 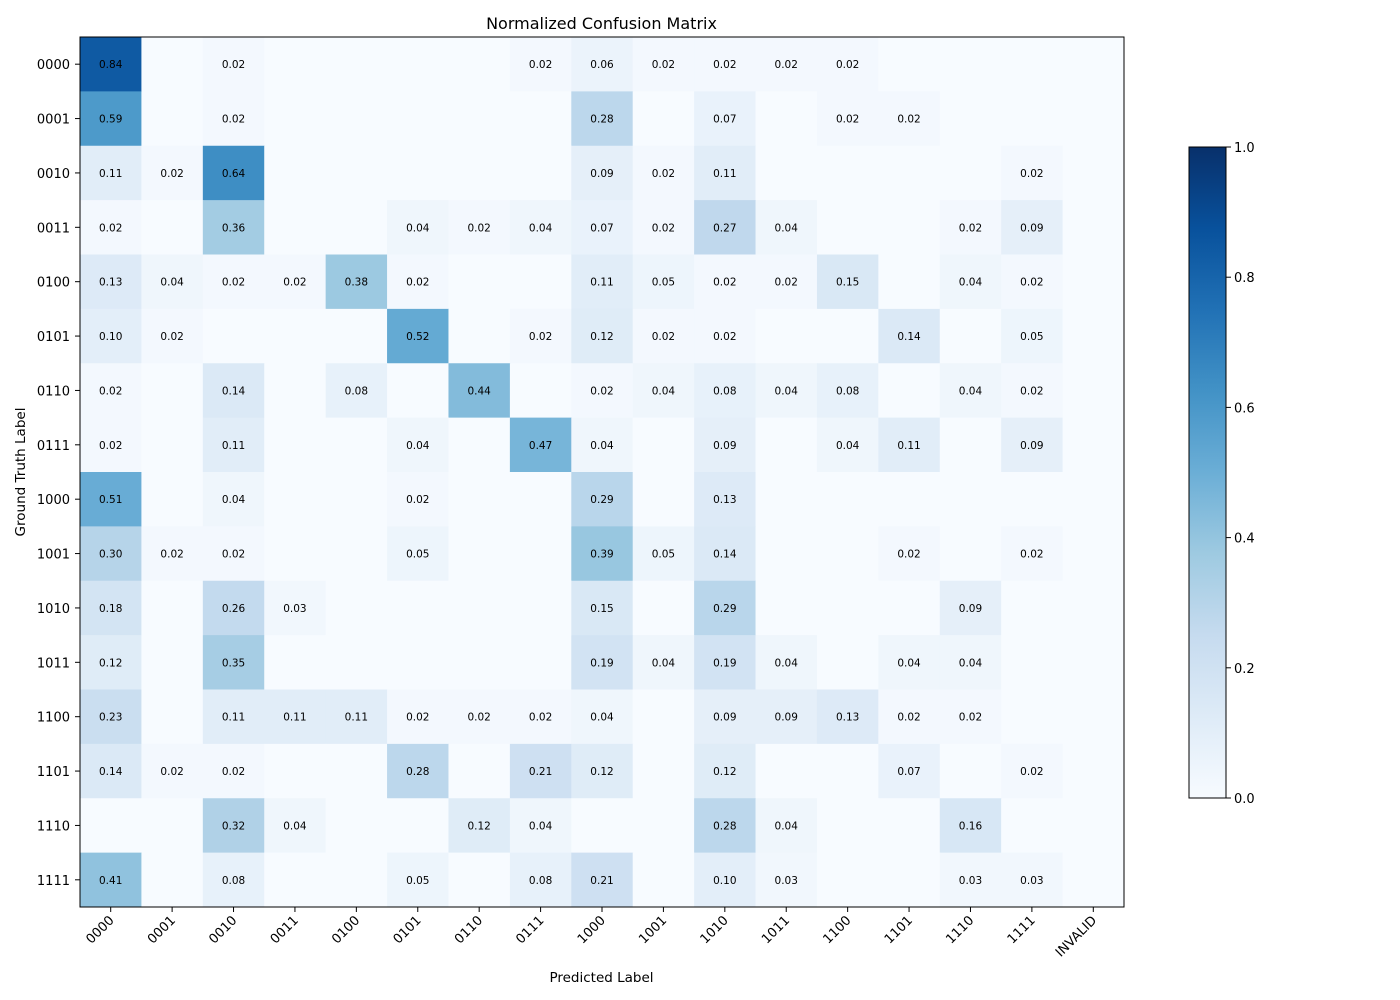 What do you see at coordinates (601, 978) in the screenshot?
I see `x-axis-label: Predicted Label` at bounding box center [601, 978].